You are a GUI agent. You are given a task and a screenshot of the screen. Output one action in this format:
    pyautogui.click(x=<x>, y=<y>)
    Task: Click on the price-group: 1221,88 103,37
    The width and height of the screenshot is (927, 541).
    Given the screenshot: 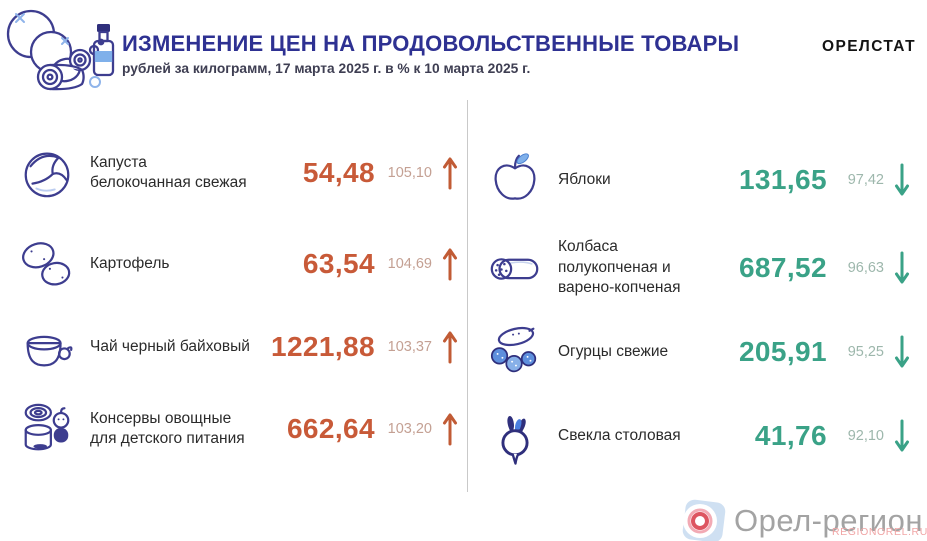 What is the action you would take?
    pyautogui.click(x=357, y=347)
    